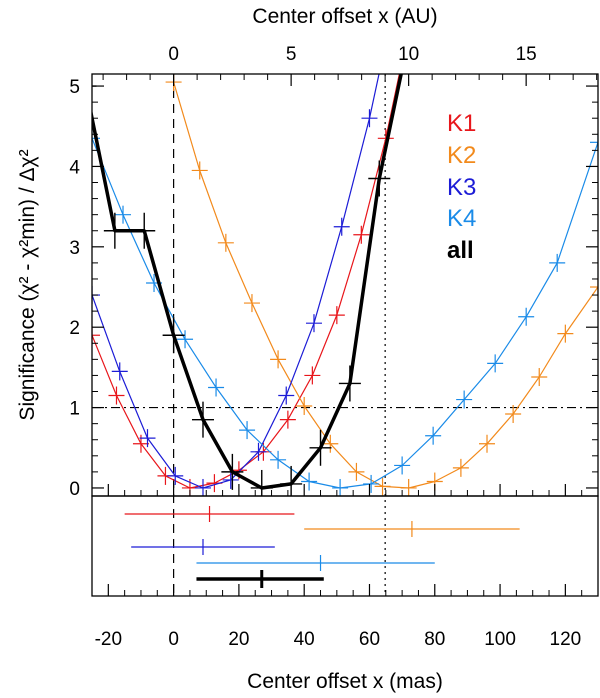 The image size is (600, 698). What do you see at coordinates (408, 54) in the screenshot?
I see `x2-tick-label: 10` at bounding box center [408, 54].